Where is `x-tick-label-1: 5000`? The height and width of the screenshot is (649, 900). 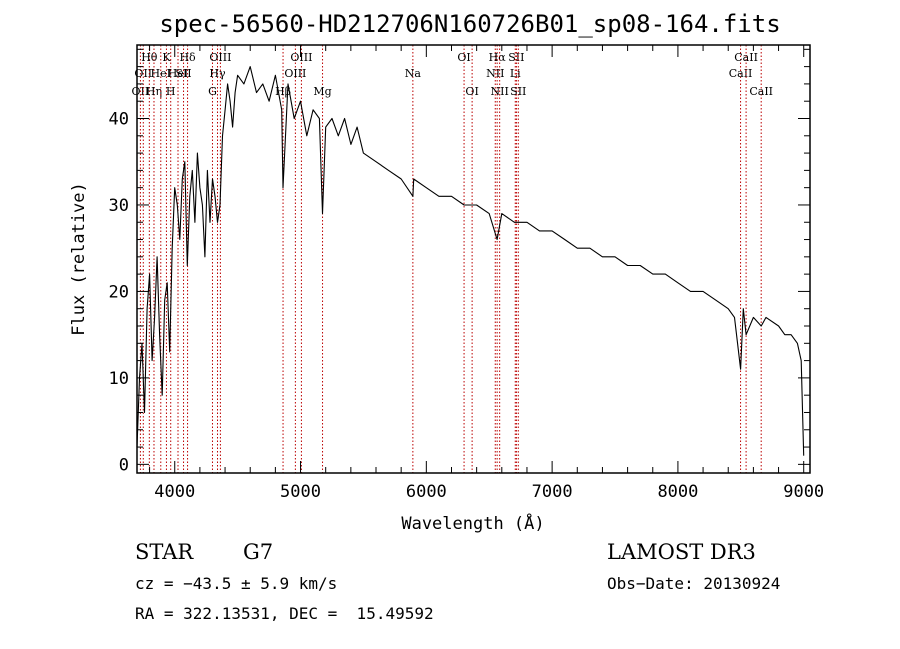
x-tick-label-1: 5000 is located at coordinates (300, 492).